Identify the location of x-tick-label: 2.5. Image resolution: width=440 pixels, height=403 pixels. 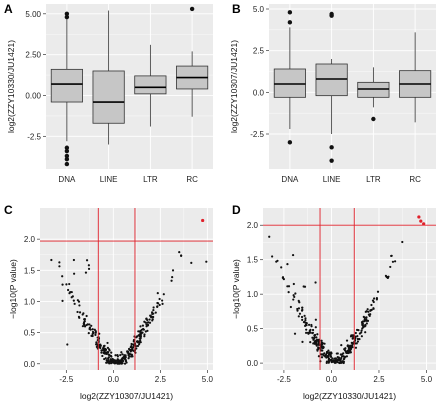
(161, 379).